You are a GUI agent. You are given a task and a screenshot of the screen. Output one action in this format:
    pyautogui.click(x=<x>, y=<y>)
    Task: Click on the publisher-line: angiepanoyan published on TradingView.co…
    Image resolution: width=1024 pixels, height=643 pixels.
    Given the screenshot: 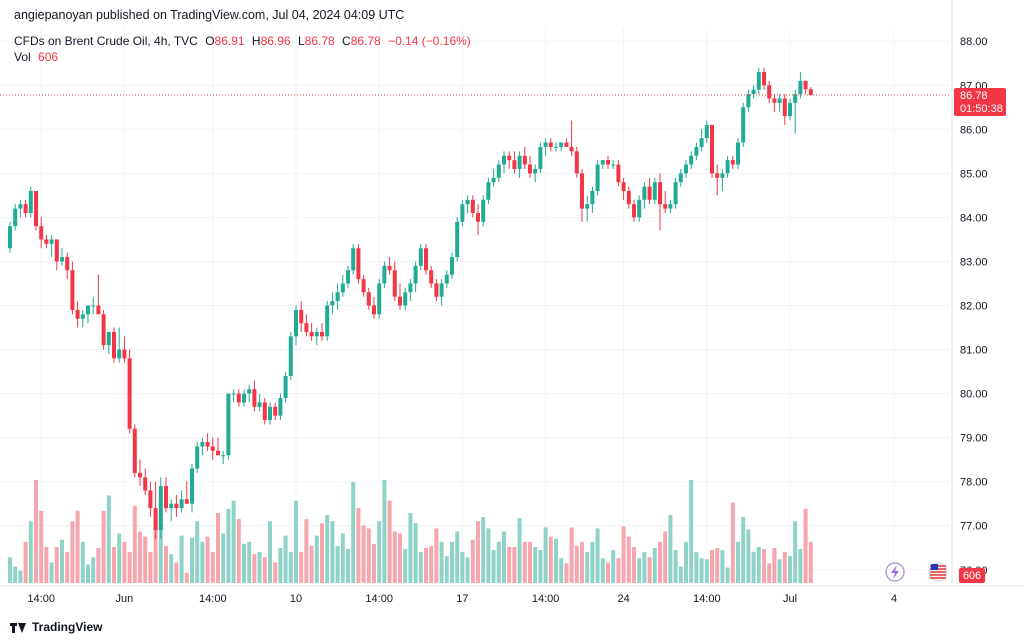 What is the action you would take?
    pyautogui.click(x=209, y=15)
    